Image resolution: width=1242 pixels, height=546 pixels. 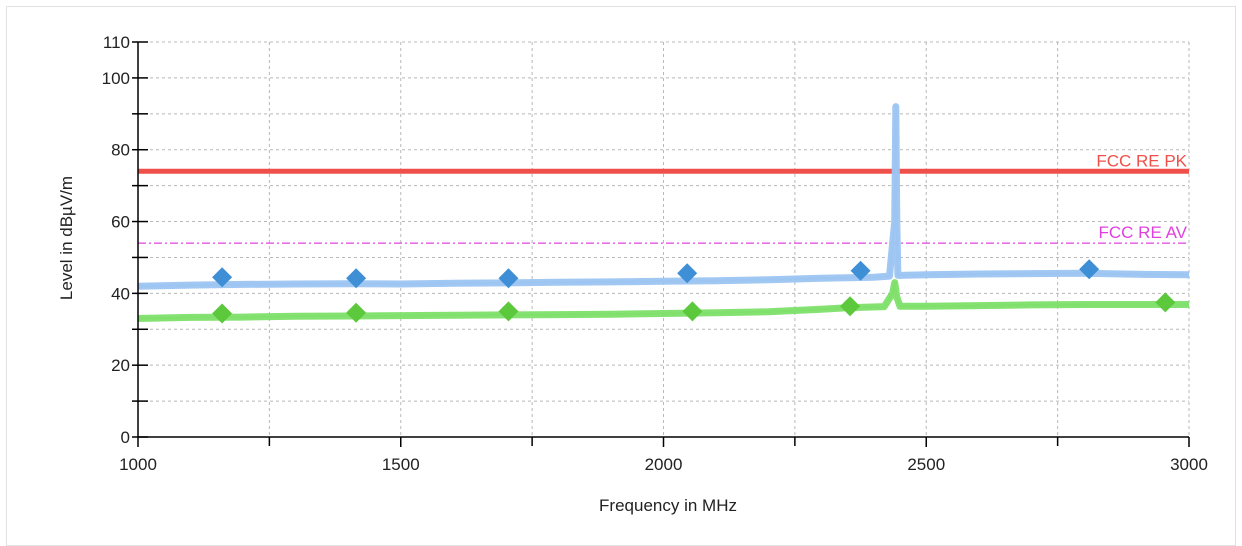 I want to click on x-tick-label: 1500, so click(x=401, y=464).